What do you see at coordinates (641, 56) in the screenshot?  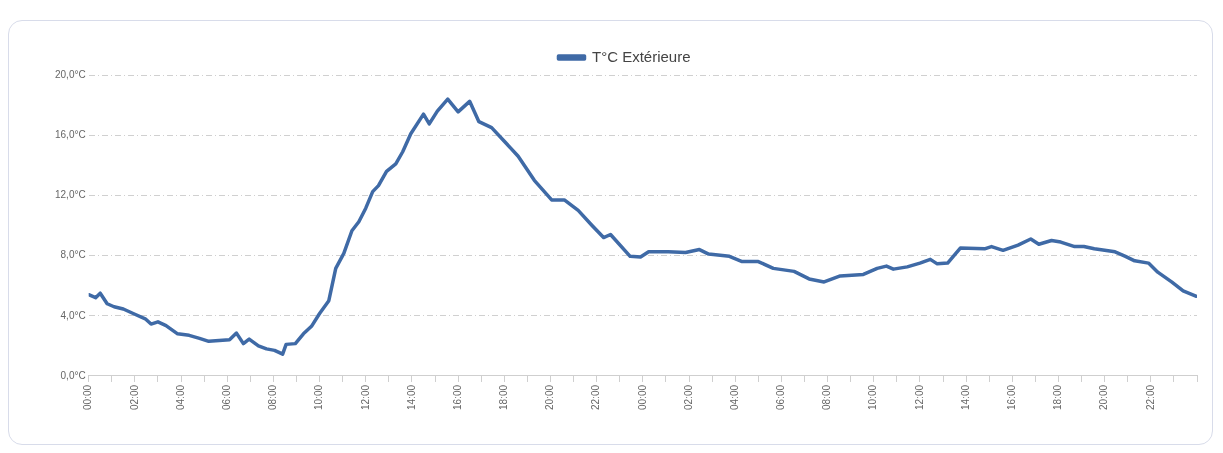 I see `legend-label: T°C Extérieure` at bounding box center [641, 56].